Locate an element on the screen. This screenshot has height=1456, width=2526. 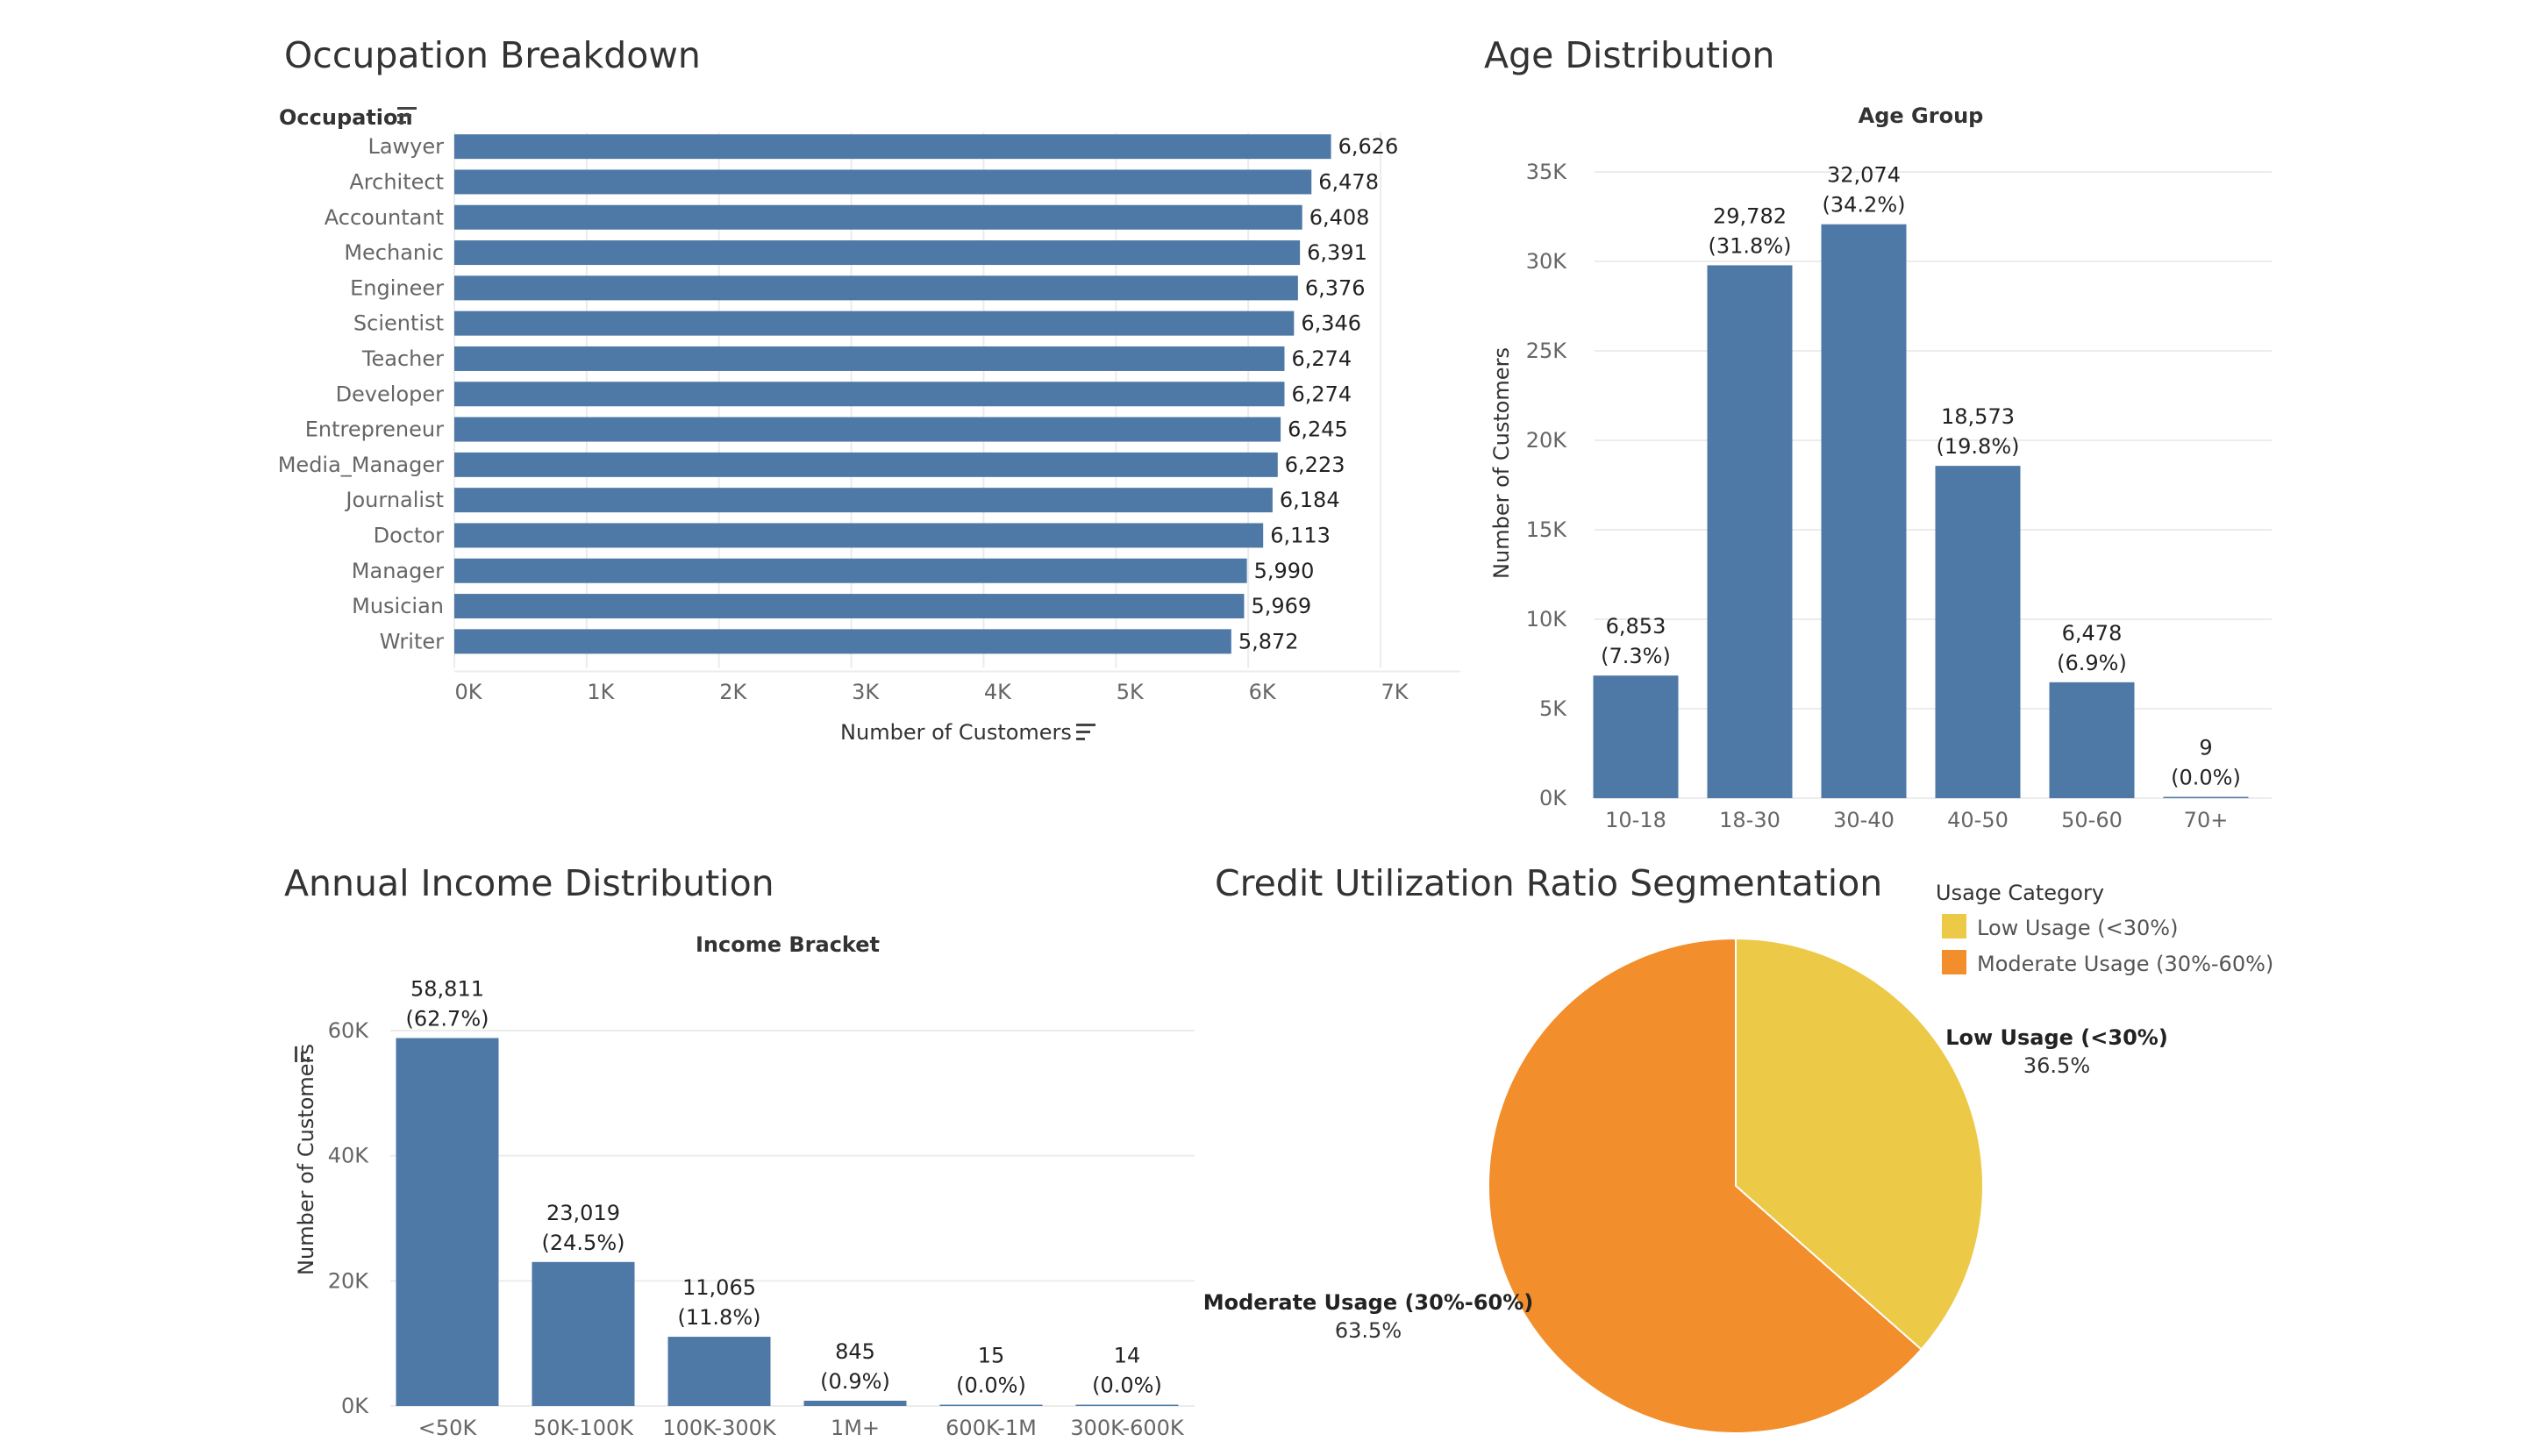
category-label: Musician is located at coordinates (398, 606).